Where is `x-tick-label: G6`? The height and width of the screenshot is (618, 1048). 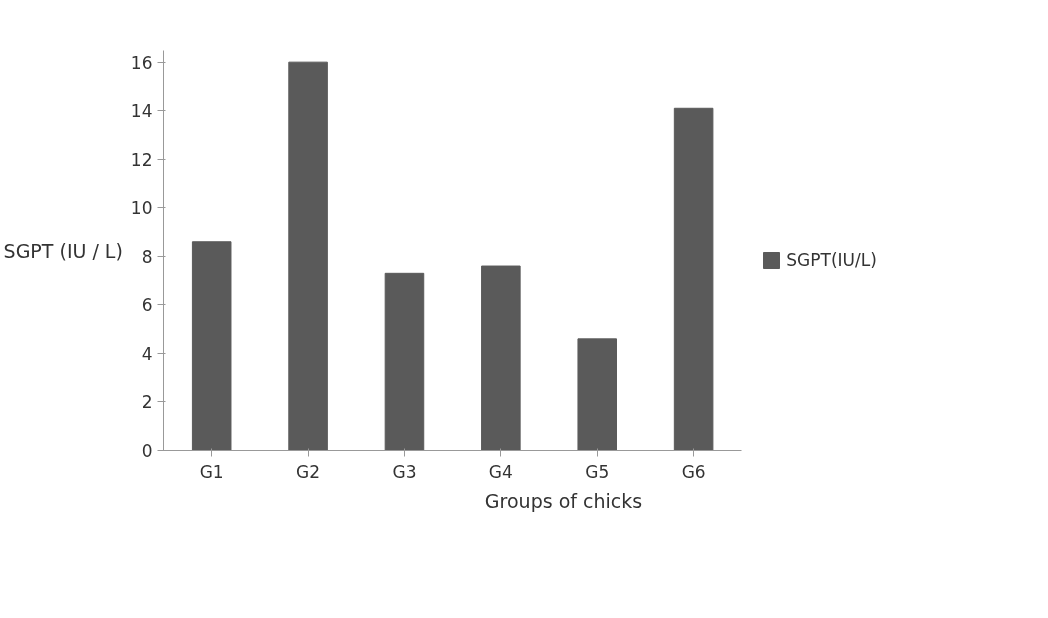
x-tick-label: G6 is located at coordinates (693, 471).